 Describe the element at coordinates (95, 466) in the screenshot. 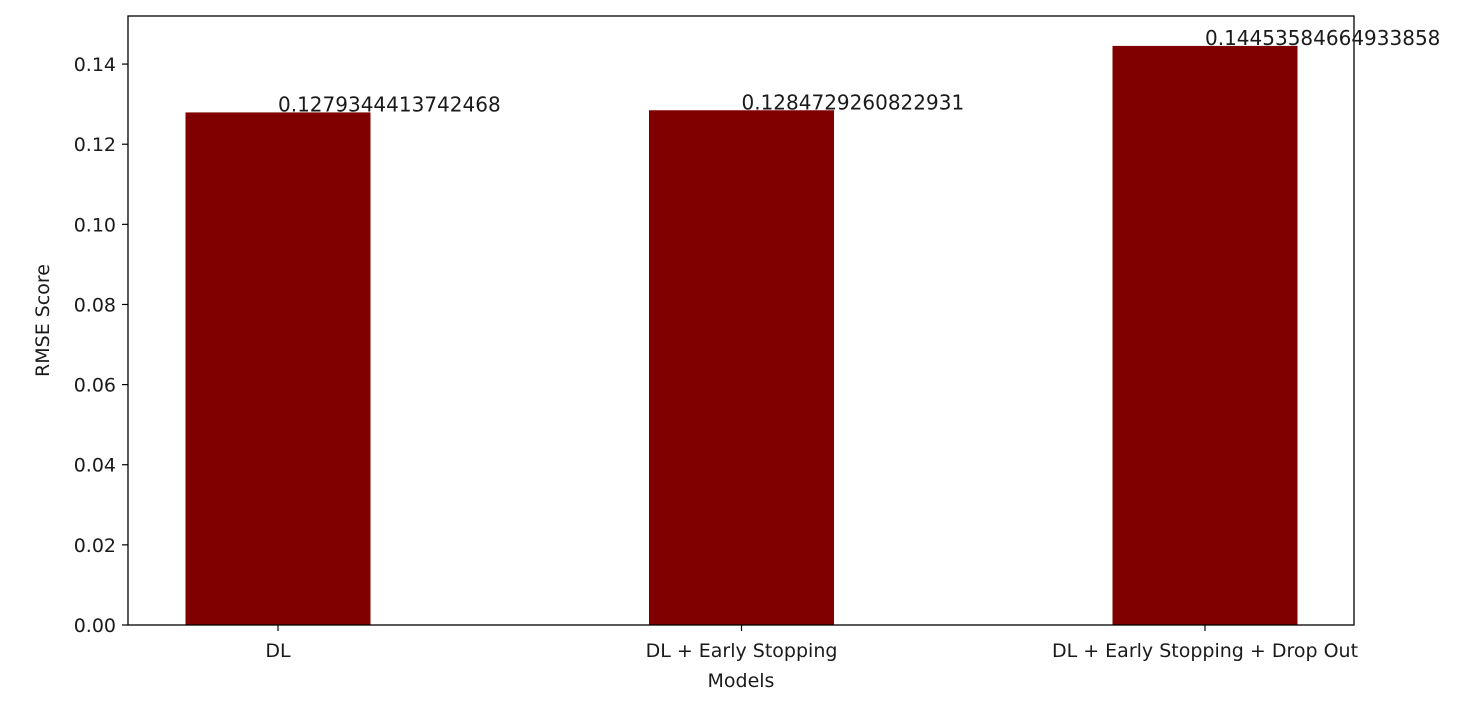

I see `y-tick-label: 0.04` at that location.